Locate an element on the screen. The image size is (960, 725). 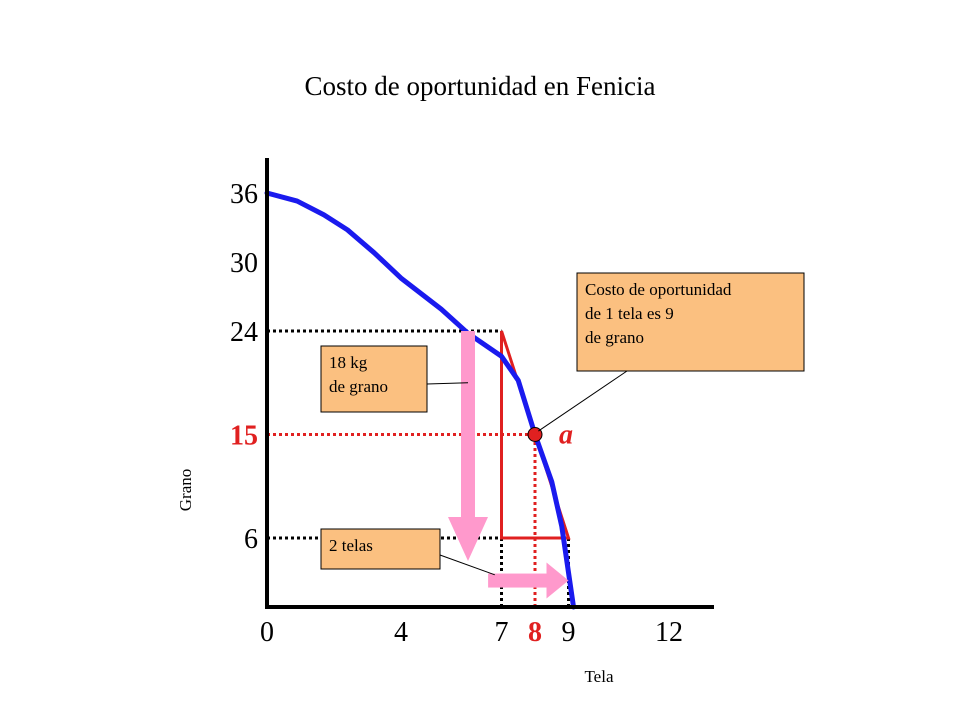
arrow-right is located at coordinates (528, 580).